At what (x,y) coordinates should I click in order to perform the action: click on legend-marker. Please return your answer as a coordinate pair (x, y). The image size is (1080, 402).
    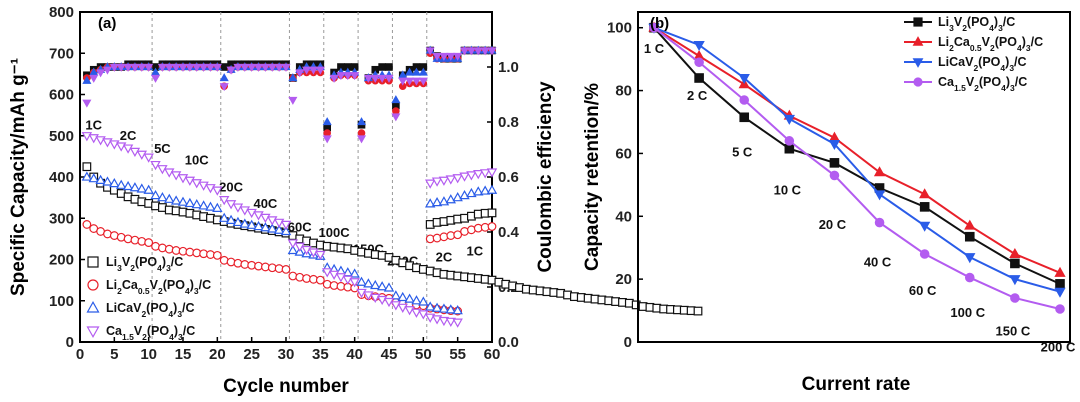
    Looking at the image, I should click on (918, 22).